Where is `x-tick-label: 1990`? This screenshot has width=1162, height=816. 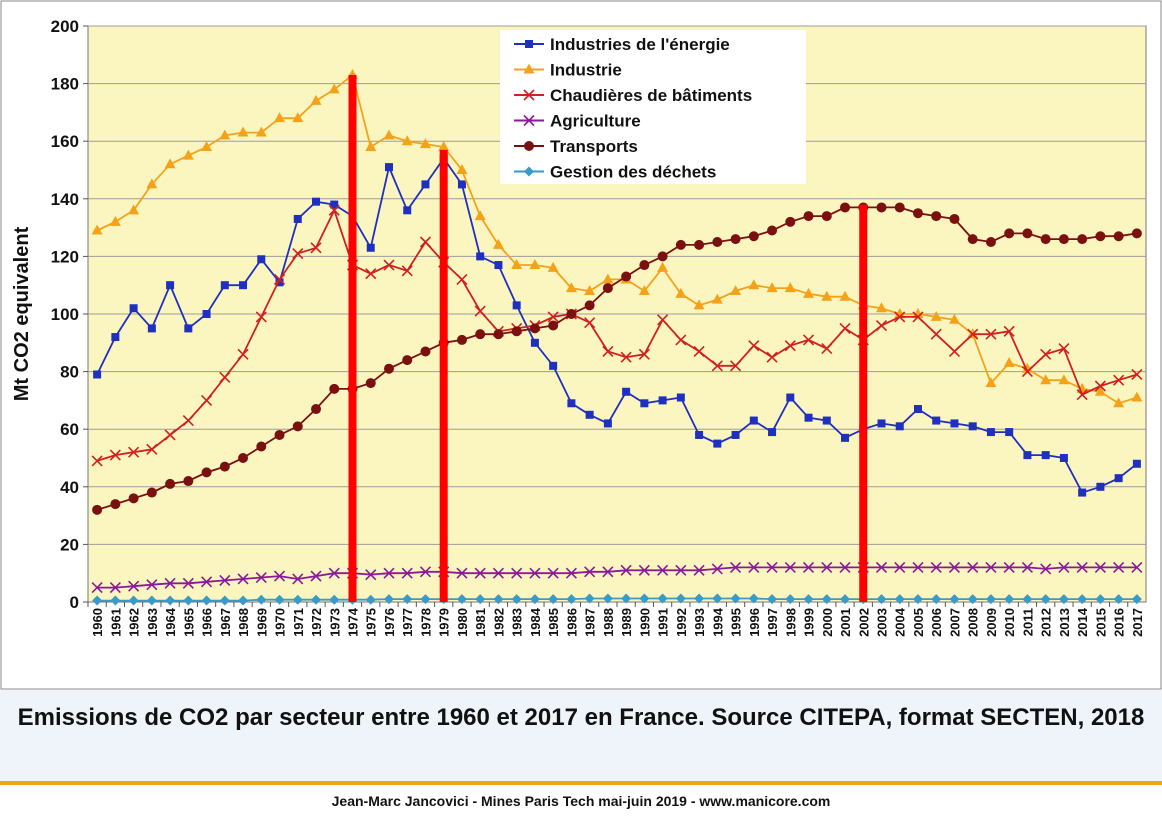
x-tick-label: 1990 is located at coordinates (644, 622).